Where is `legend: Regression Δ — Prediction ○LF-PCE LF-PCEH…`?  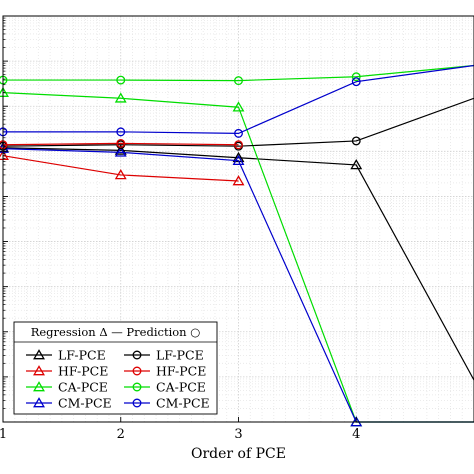
legend: Regression Δ — Prediction ○LF-PCE LF-PCEH… is located at coordinates (115, 368).